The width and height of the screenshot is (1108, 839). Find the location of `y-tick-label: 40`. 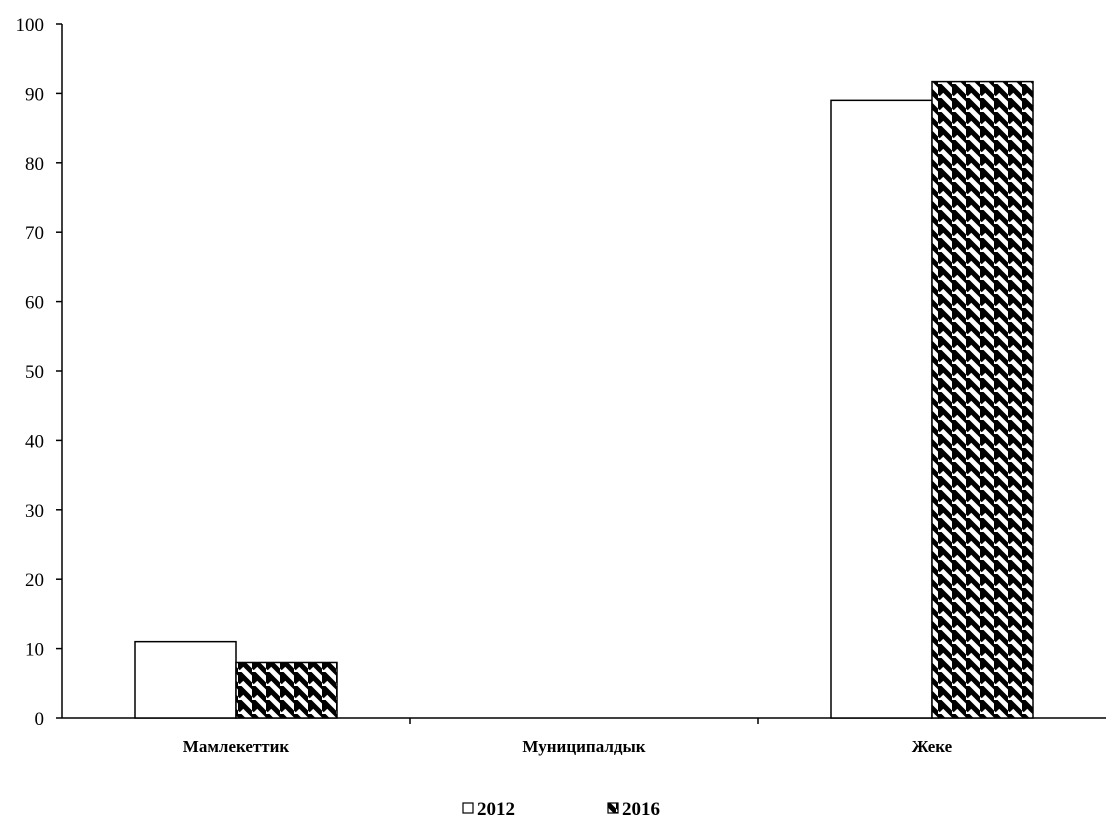

y-tick-label: 40 is located at coordinates (34, 441).